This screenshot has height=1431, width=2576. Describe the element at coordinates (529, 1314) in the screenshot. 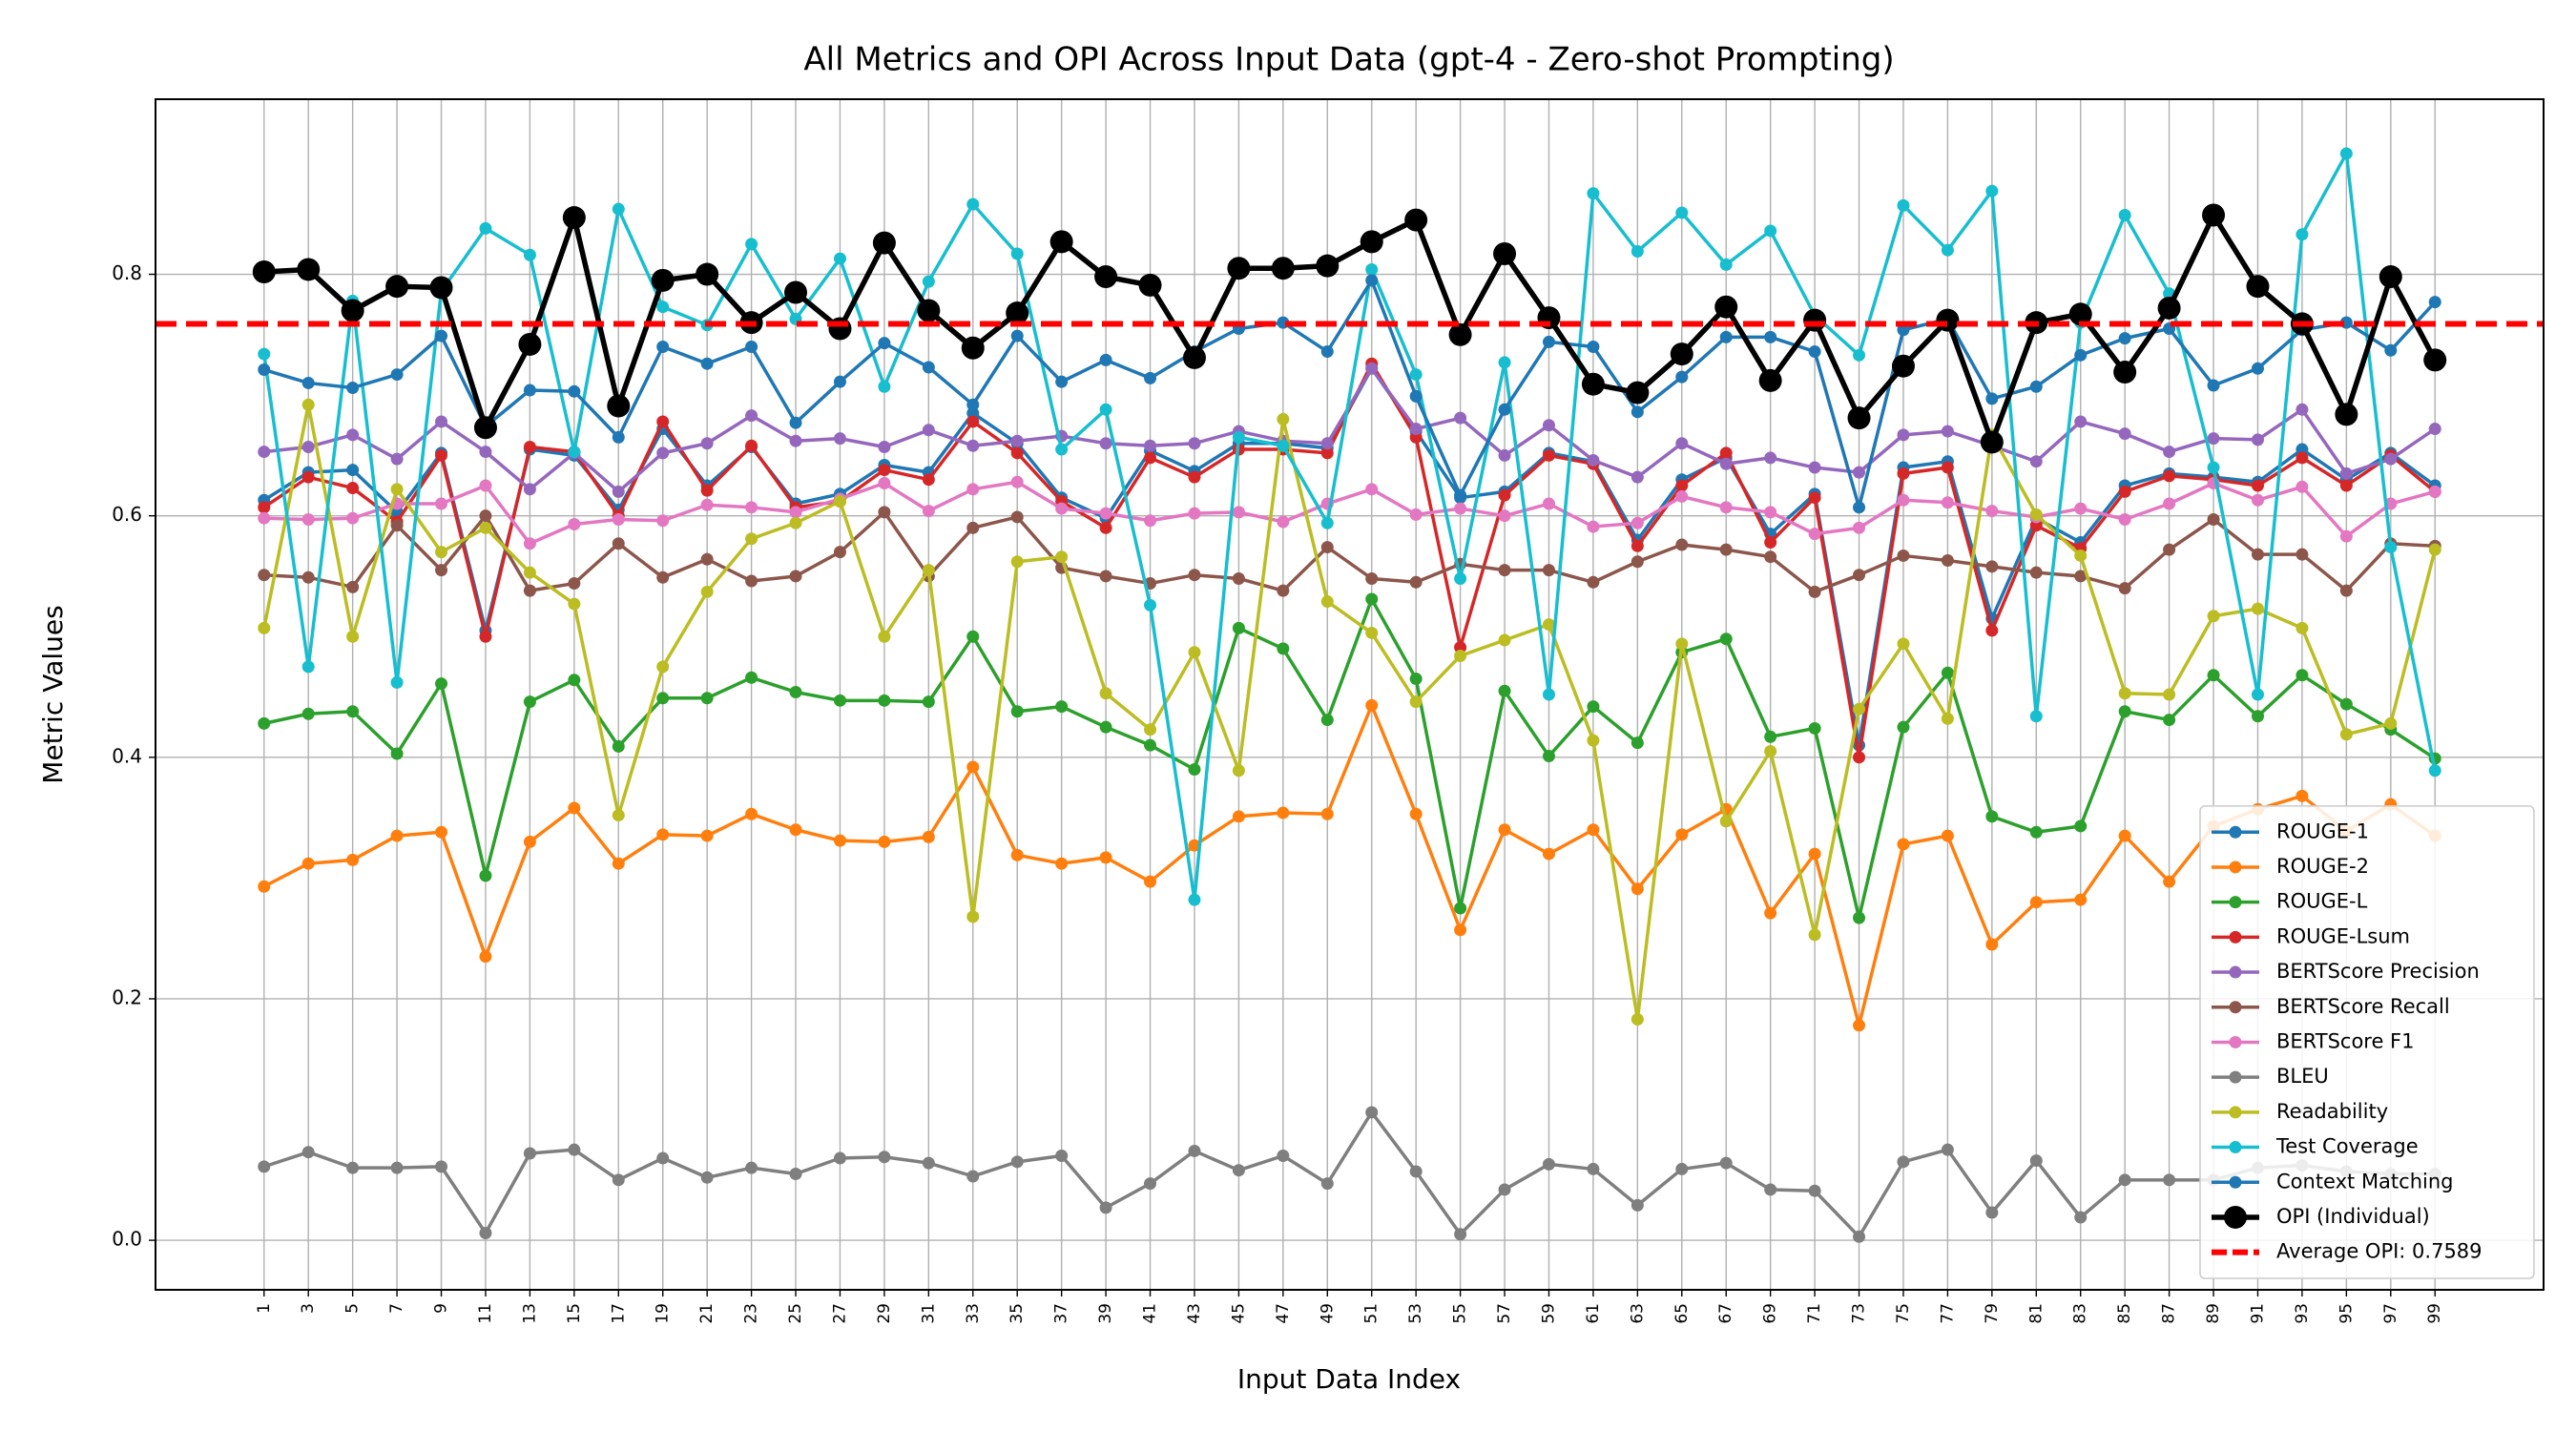

I see `x-tick-label: 13` at that location.